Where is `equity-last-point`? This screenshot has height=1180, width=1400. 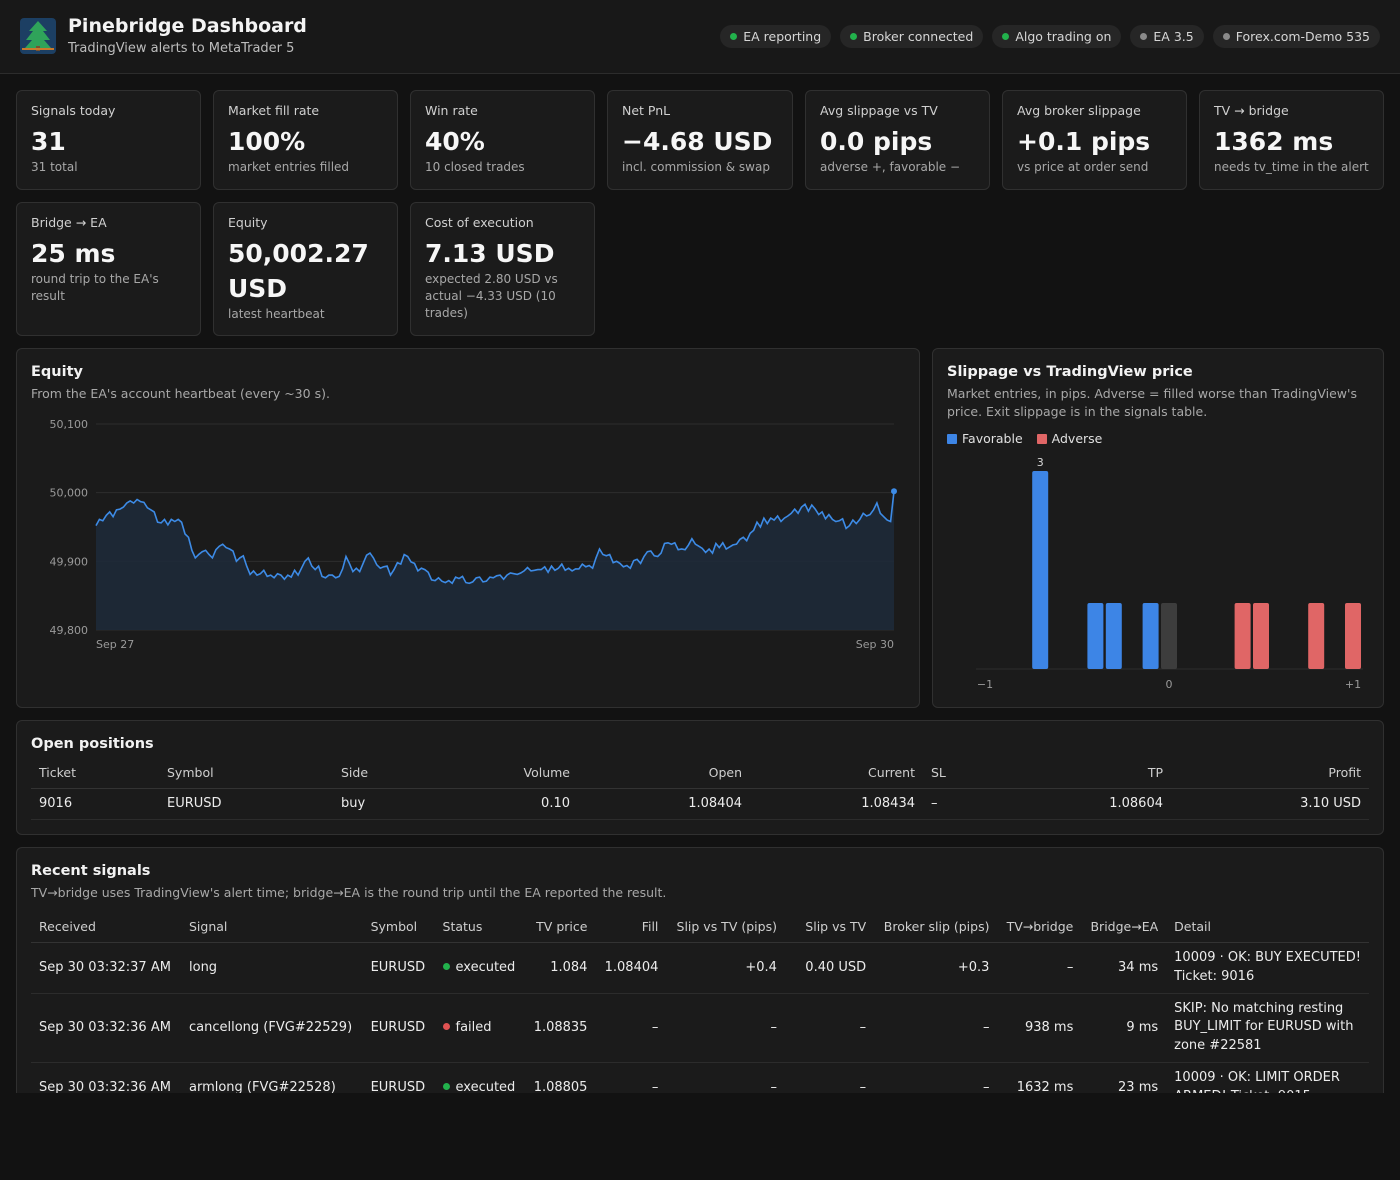 equity-last-point is located at coordinates (894, 491).